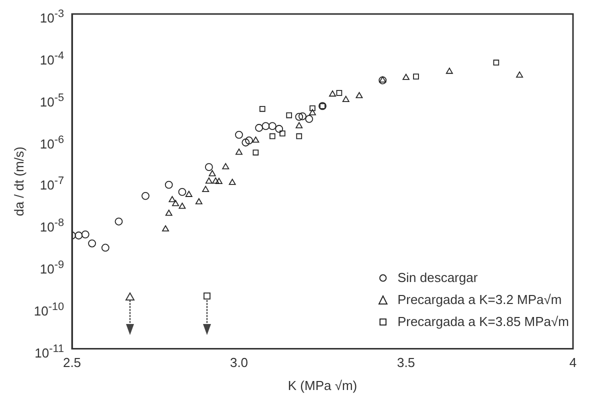 The height and width of the screenshot is (406, 595). What do you see at coordinates (479, 299) in the screenshot?
I see `legend-label: Precargada a K=3.2 MPa√m` at bounding box center [479, 299].